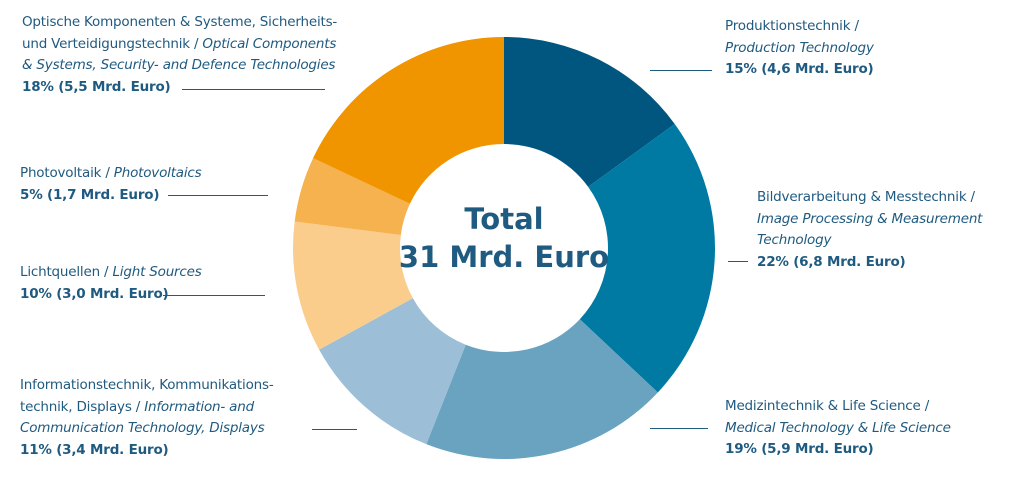 The width and height of the screenshot is (1024, 493). Describe the element at coordinates (199, 406) in the screenshot. I see `label-en: Information- and` at that location.